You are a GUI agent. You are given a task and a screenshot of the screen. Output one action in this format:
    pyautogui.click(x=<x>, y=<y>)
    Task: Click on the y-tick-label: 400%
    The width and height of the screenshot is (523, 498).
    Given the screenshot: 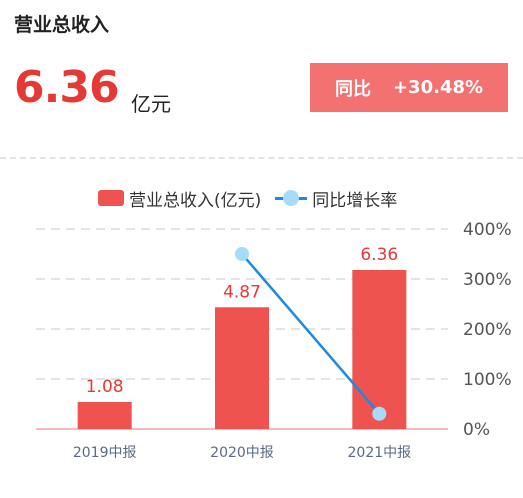 What is the action you would take?
    pyautogui.click(x=487, y=230)
    